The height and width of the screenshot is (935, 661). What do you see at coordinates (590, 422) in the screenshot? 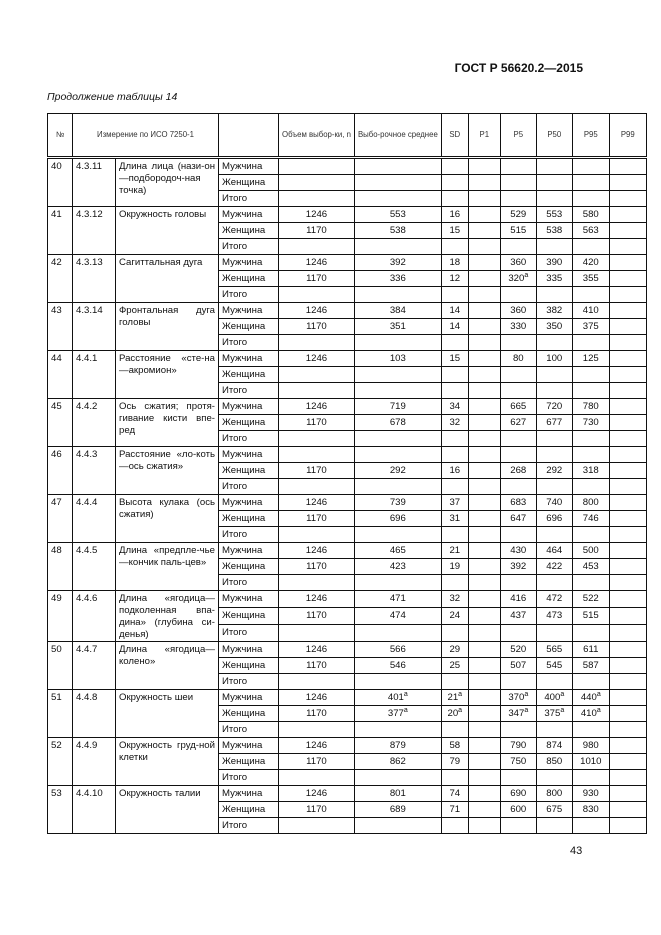
I see `cell-p95: 730` at bounding box center [590, 422].